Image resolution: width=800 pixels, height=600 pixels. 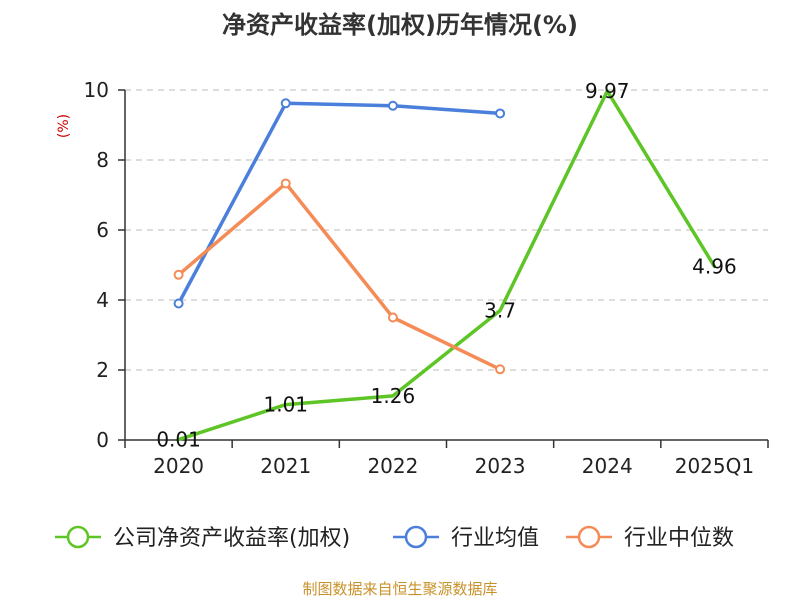 I want to click on data-label: 1.26, so click(x=393, y=396).